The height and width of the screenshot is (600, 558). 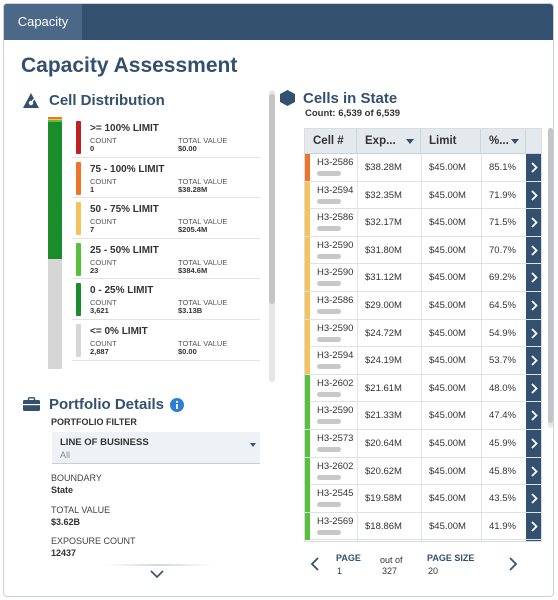 What do you see at coordinates (31, 404) in the screenshot?
I see `briefcase-icon` at bounding box center [31, 404].